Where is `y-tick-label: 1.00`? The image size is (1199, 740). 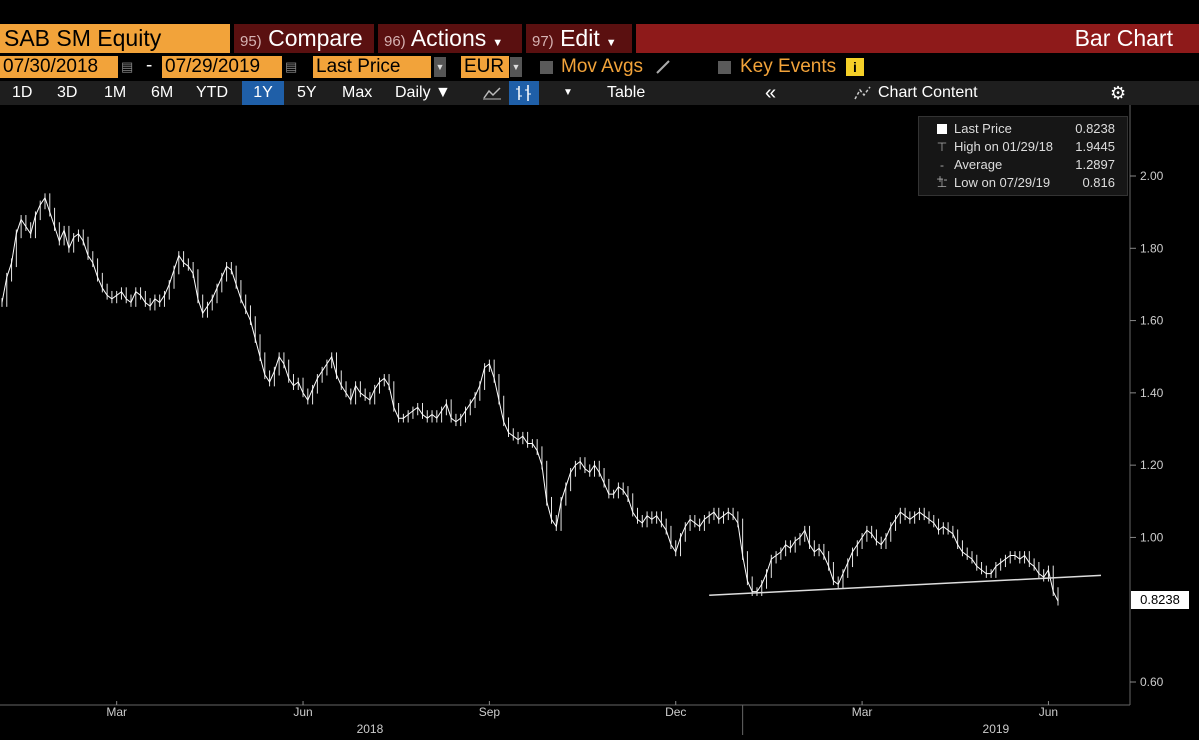
y-tick-label: 1.00 is located at coordinates (1152, 537).